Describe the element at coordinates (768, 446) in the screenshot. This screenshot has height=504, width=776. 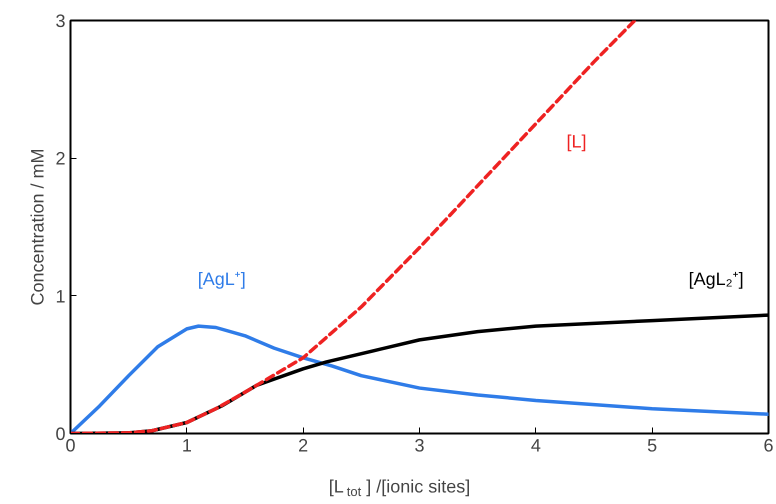
I see `x-tick-label: 6` at that location.